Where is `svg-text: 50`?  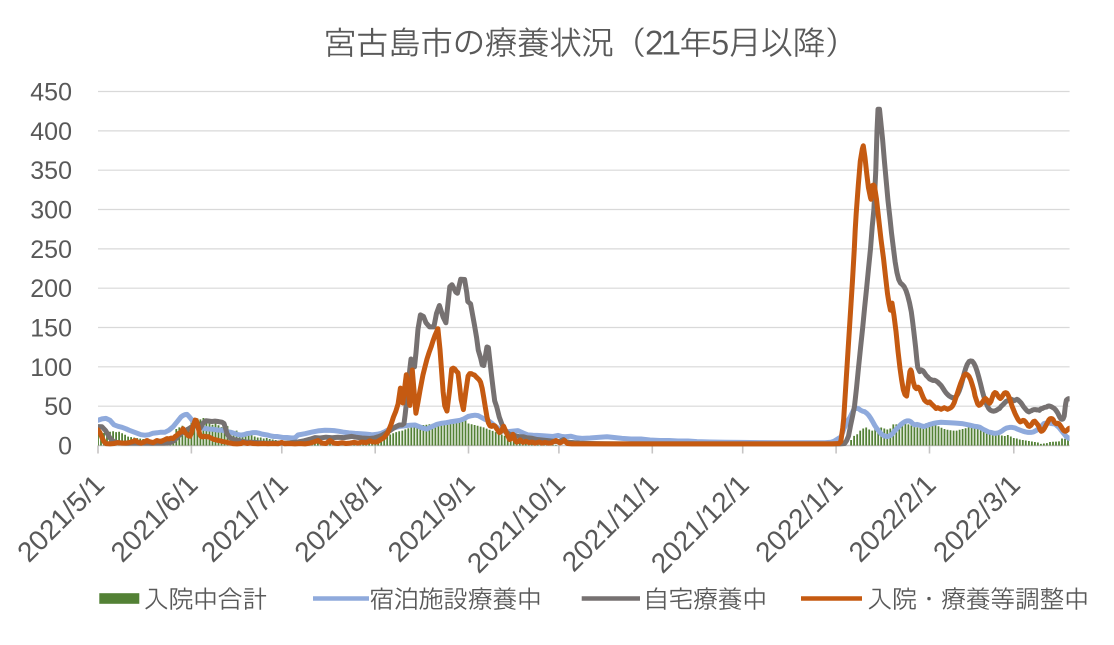
svg-text: 50 is located at coordinates (58, 407).